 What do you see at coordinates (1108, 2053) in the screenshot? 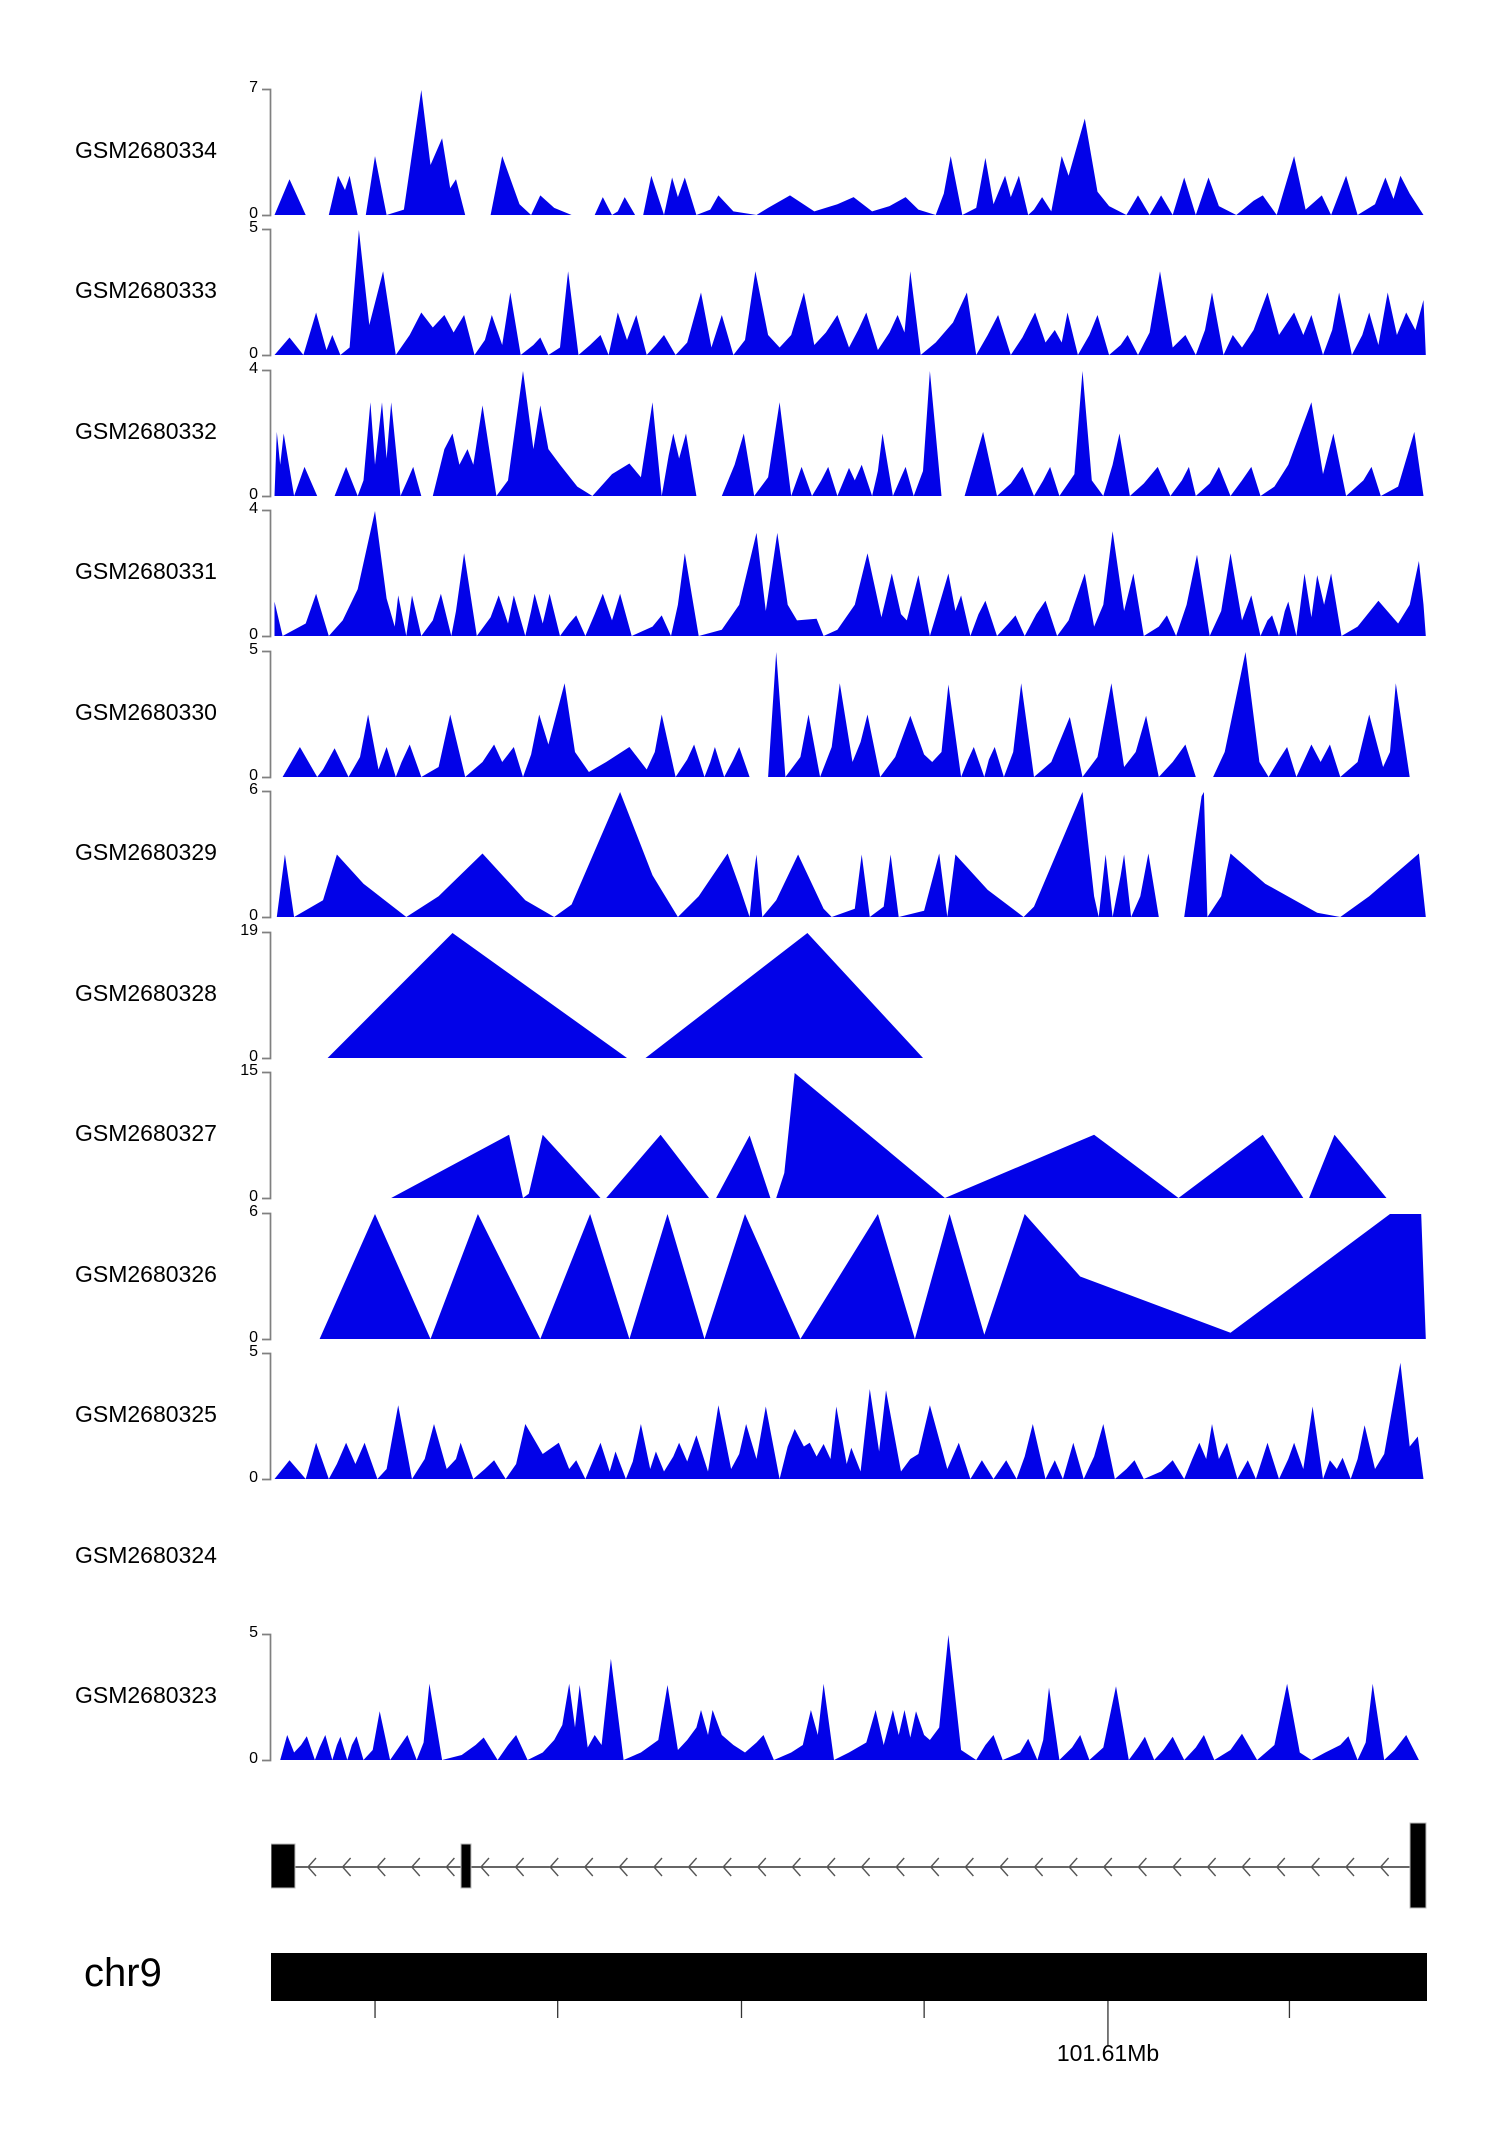
I see `genome-axis-label: 101.61Mb` at bounding box center [1108, 2053].